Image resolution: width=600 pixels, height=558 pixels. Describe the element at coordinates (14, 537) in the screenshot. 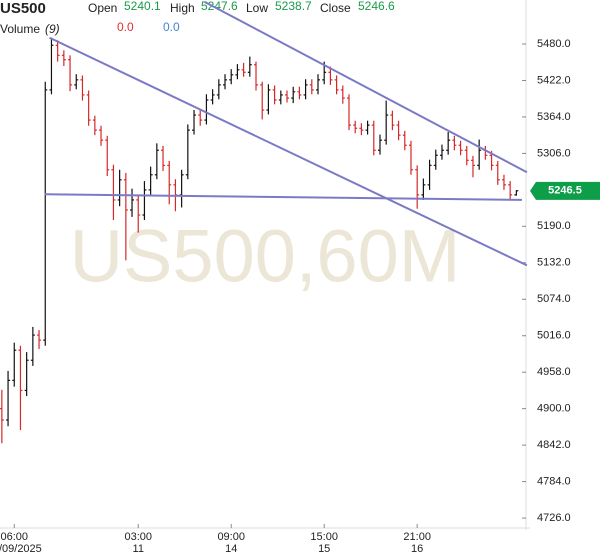

I see `x-tick-label: 06:00` at that location.